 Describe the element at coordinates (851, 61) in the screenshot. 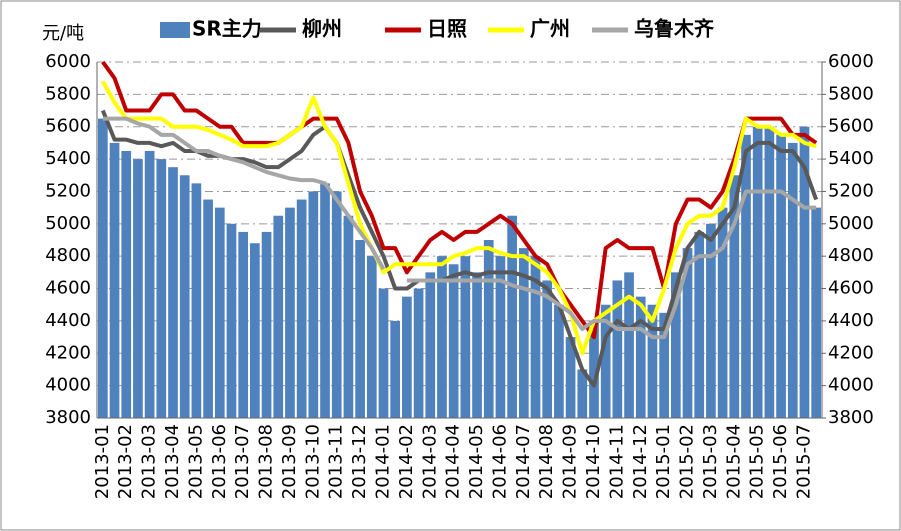

I see `y2-tick-label: 6000` at that location.